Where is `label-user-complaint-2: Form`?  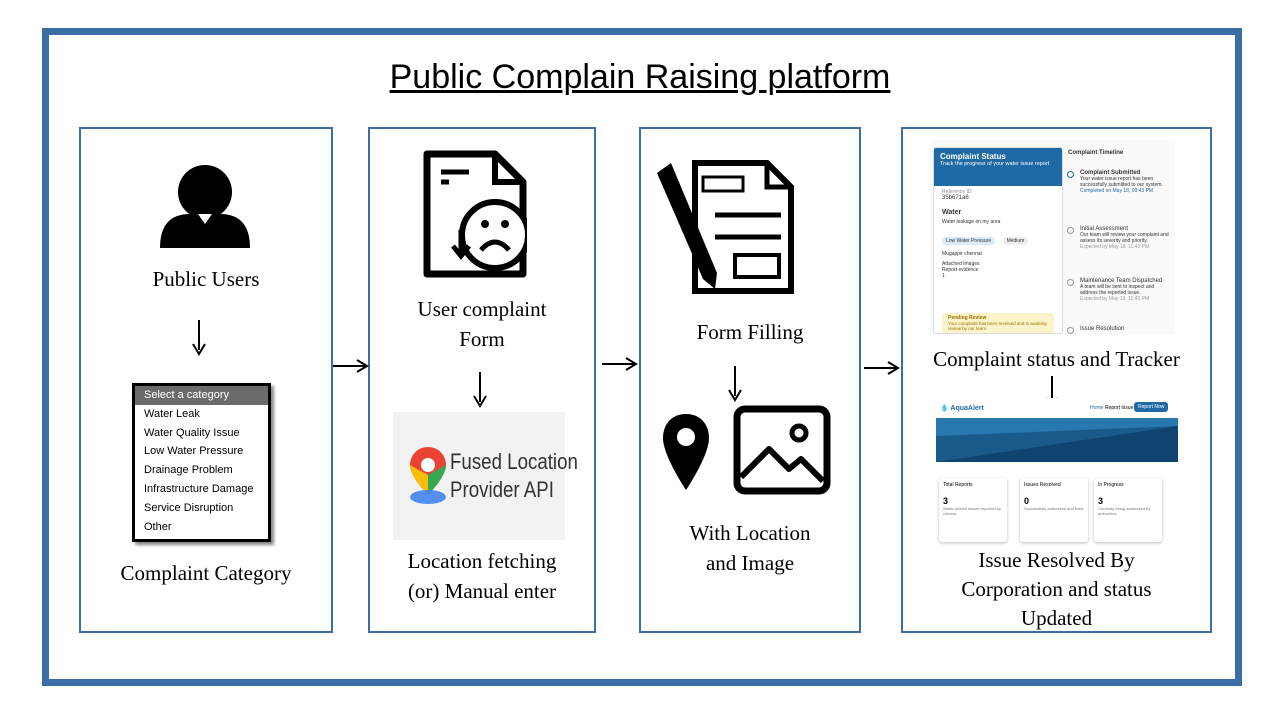
label-user-complaint-2: Form is located at coordinates (482, 339).